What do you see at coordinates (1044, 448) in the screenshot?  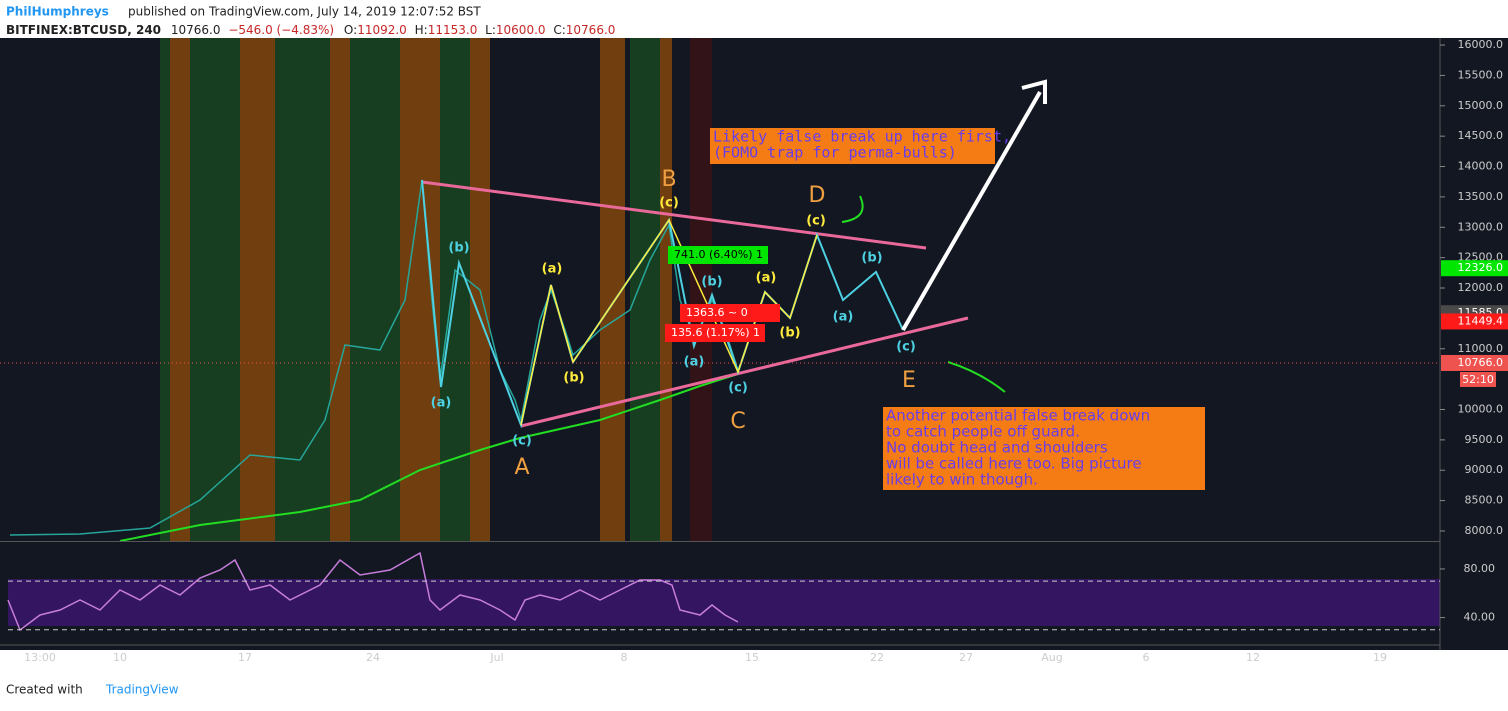 I see `note-box` at bounding box center [1044, 448].